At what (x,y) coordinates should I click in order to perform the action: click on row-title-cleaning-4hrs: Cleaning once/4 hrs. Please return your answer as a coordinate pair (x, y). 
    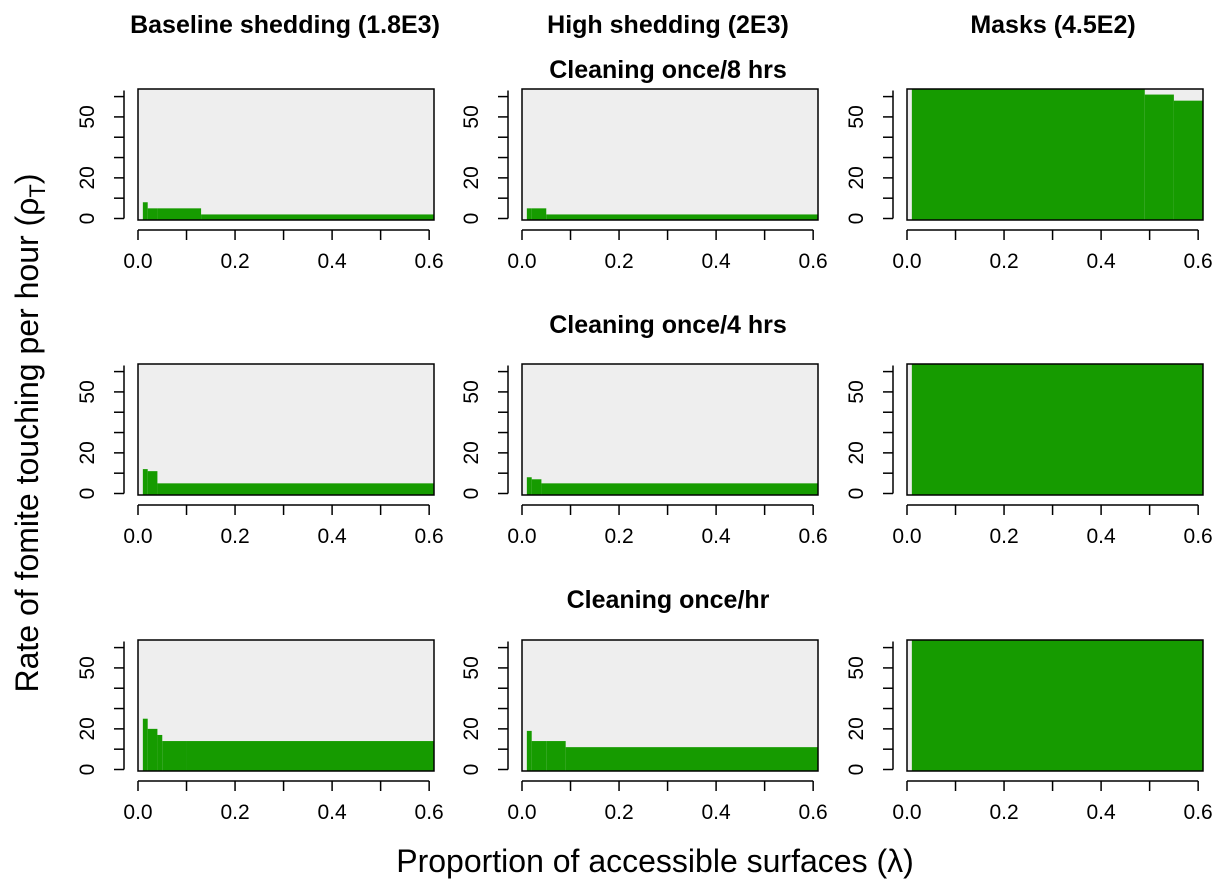
    Looking at the image, I should click on (668, 325).